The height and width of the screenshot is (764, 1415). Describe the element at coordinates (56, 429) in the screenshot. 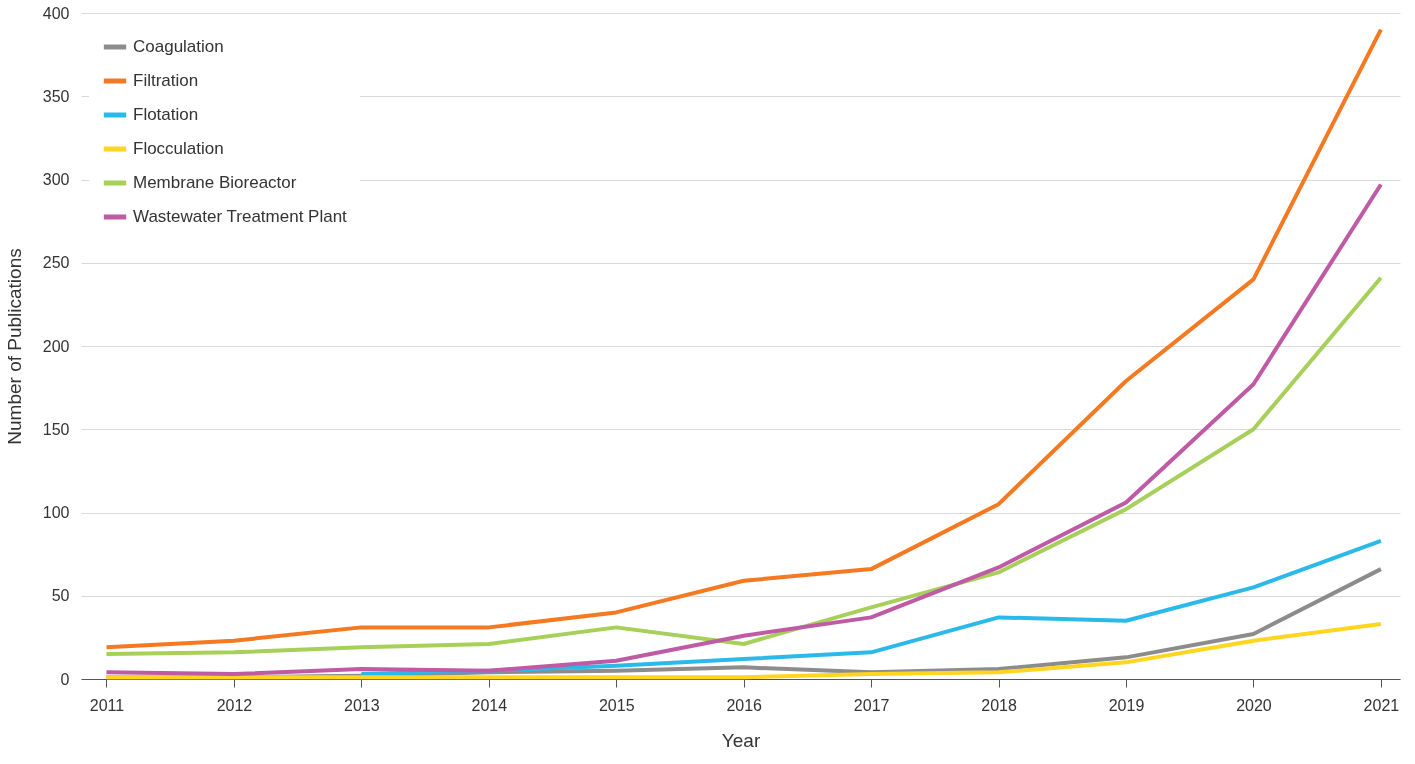

I see `y-tick-label: 150` at that location.